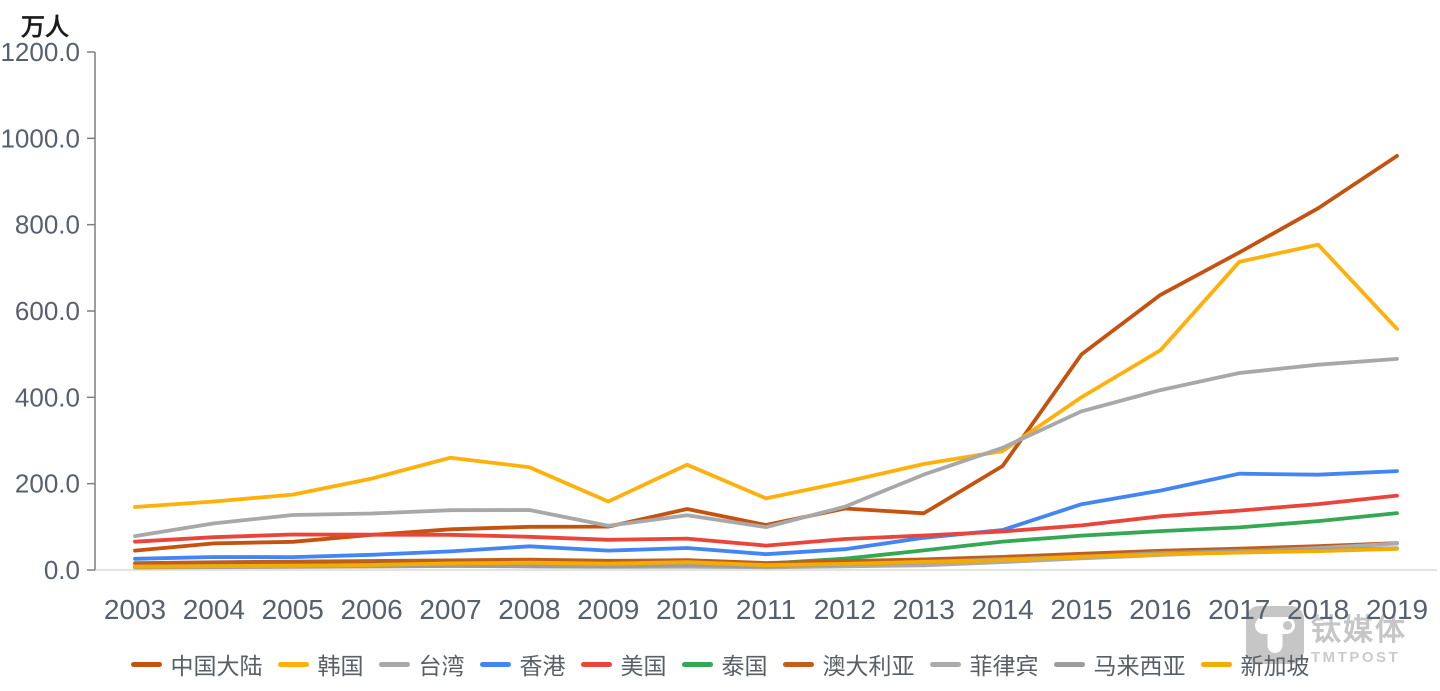  I want to click on y-axis-tick-label: 600.0, so click(47, 311).